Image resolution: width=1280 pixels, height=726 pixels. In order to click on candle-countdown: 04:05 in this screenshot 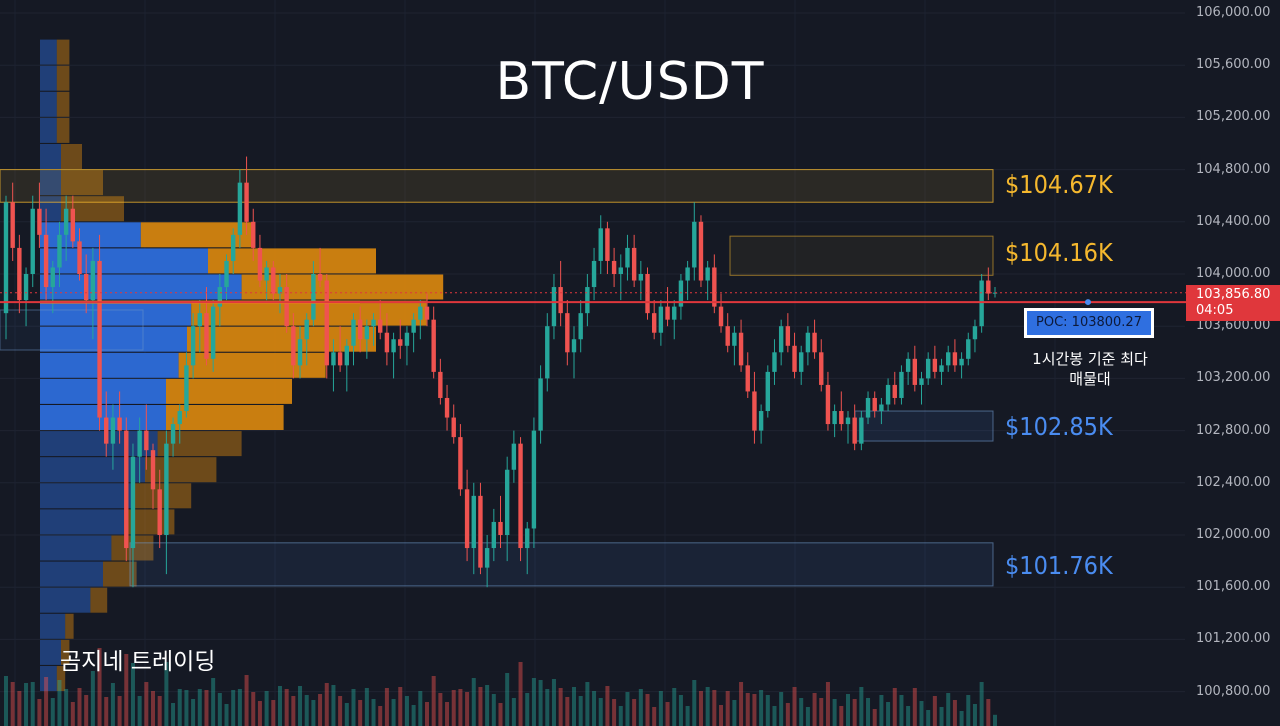, I will do `click(1215, 310)`.